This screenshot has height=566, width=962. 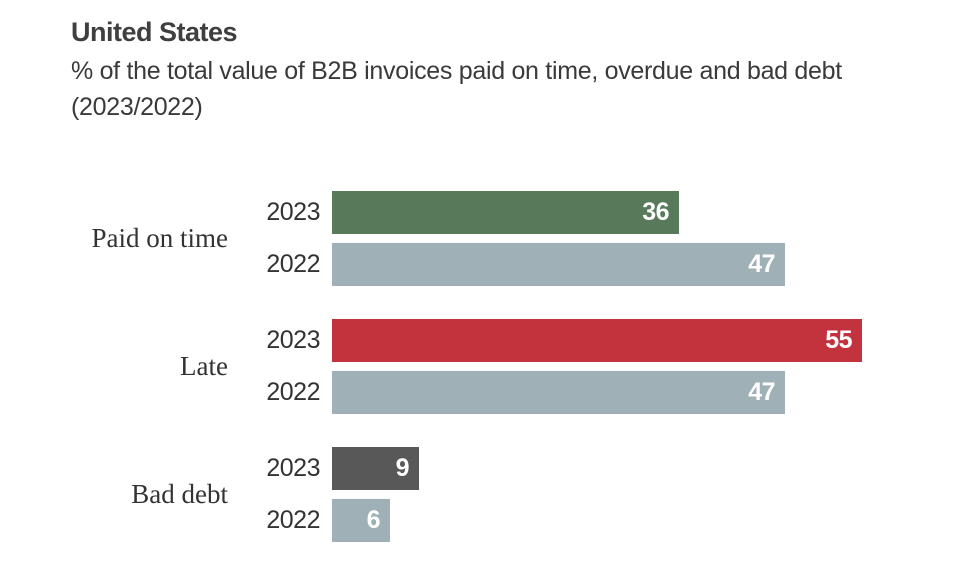 I want to click on bar: 36, so click(x=505, y=212).